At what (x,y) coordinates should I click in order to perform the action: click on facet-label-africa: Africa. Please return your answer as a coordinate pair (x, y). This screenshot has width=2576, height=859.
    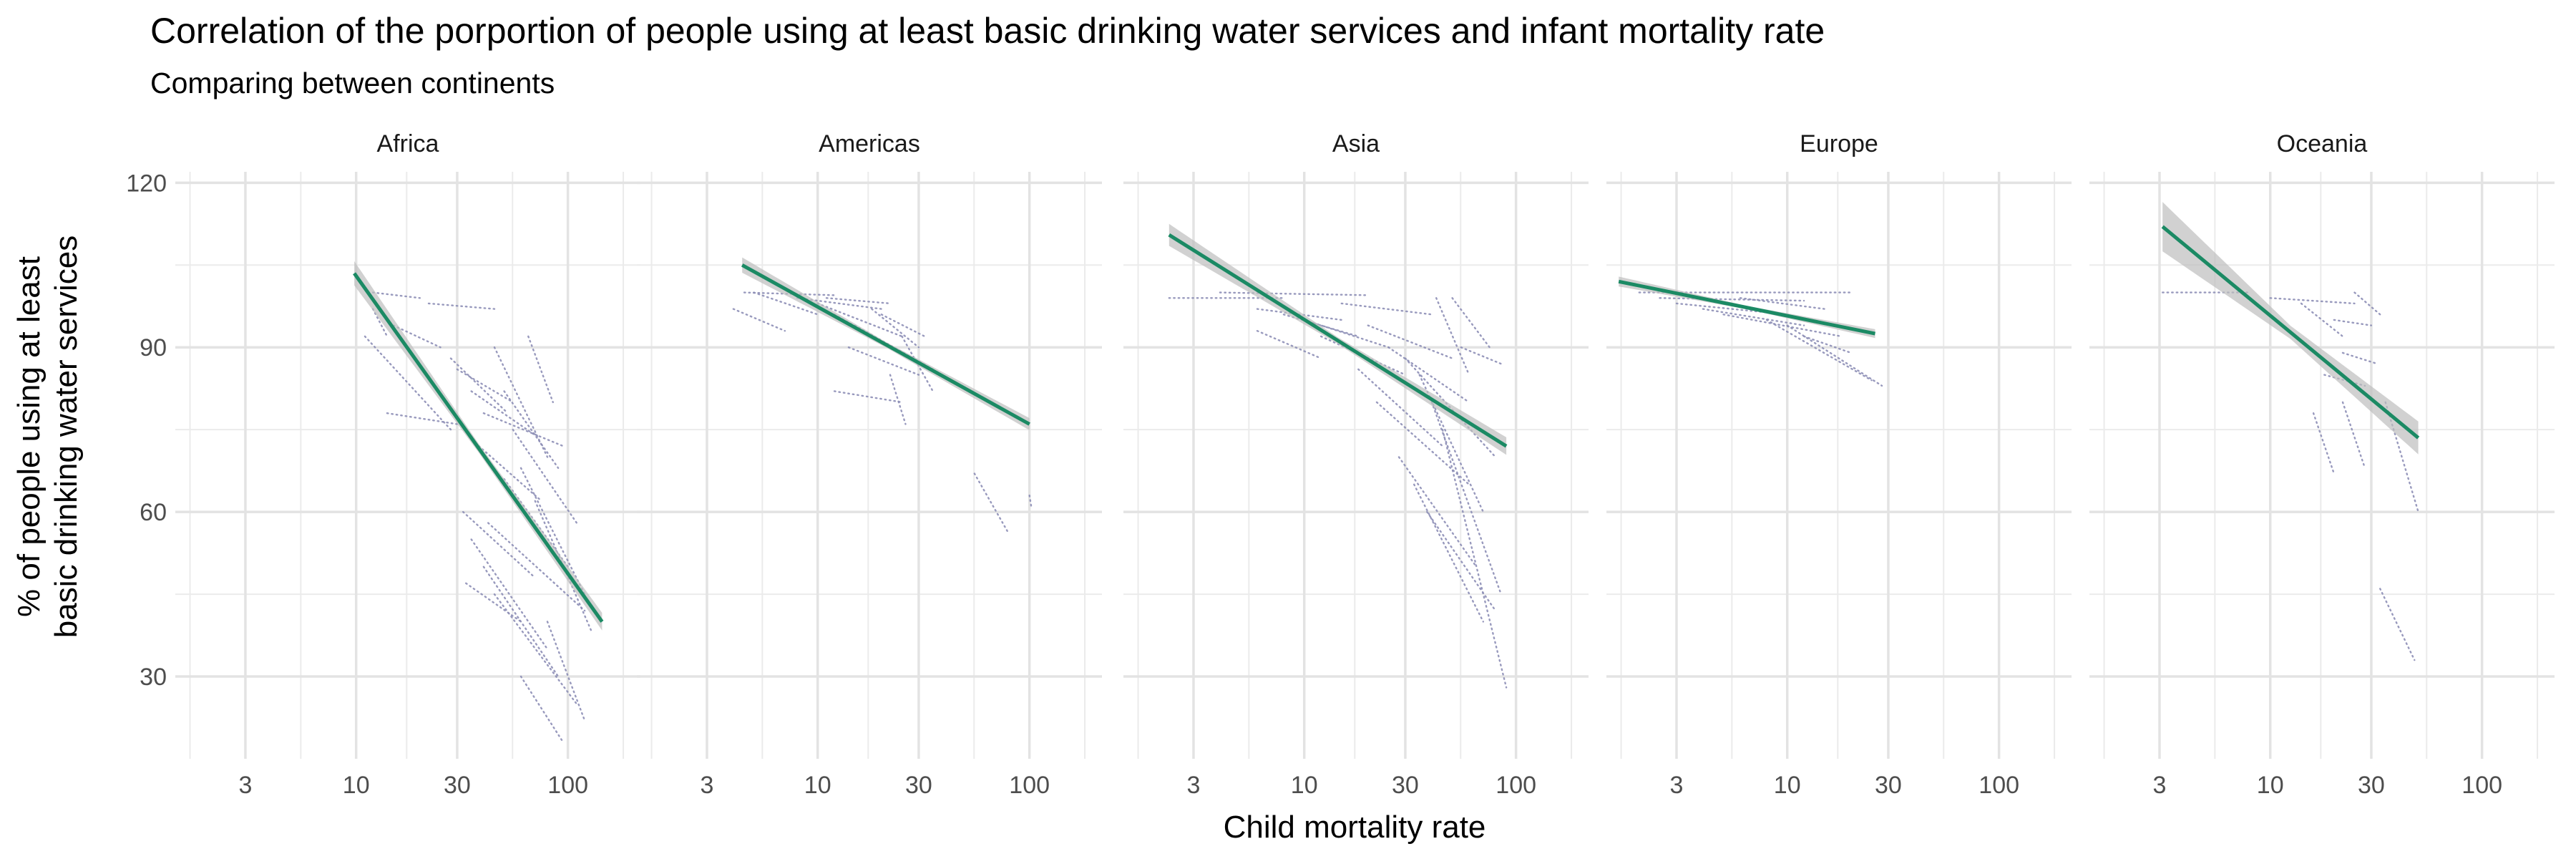
    Looking at the image, I should click on (408, 143).